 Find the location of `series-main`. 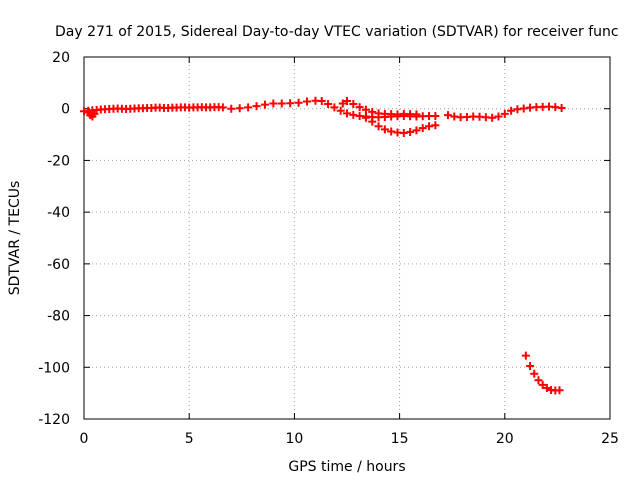

series-main is located at coordinates (153, 109).